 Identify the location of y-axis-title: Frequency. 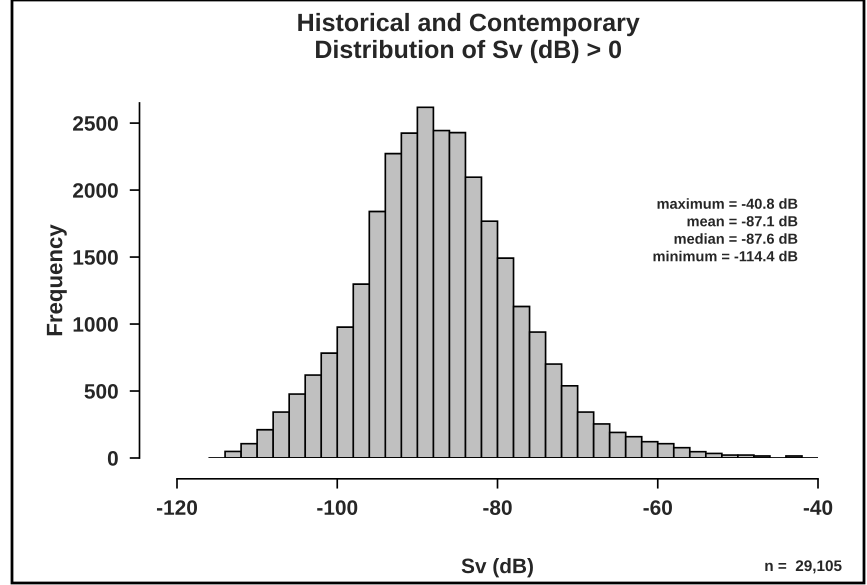
(56, 280).